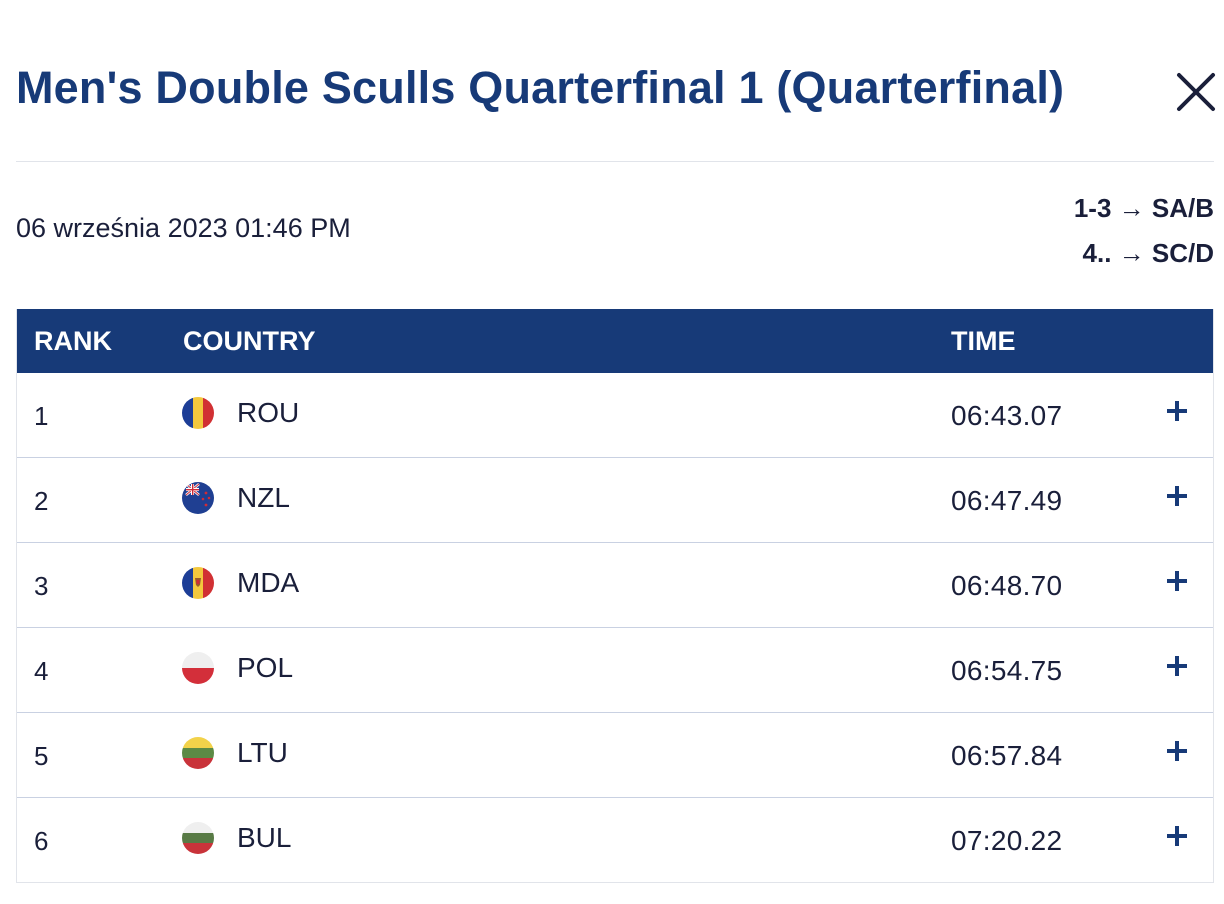 This screenshot has width=1224, height=904. What do you see at coordinates (264, 837) in the screenshot?
I see `country-cell: BUL` at bounding box center [264, 837].